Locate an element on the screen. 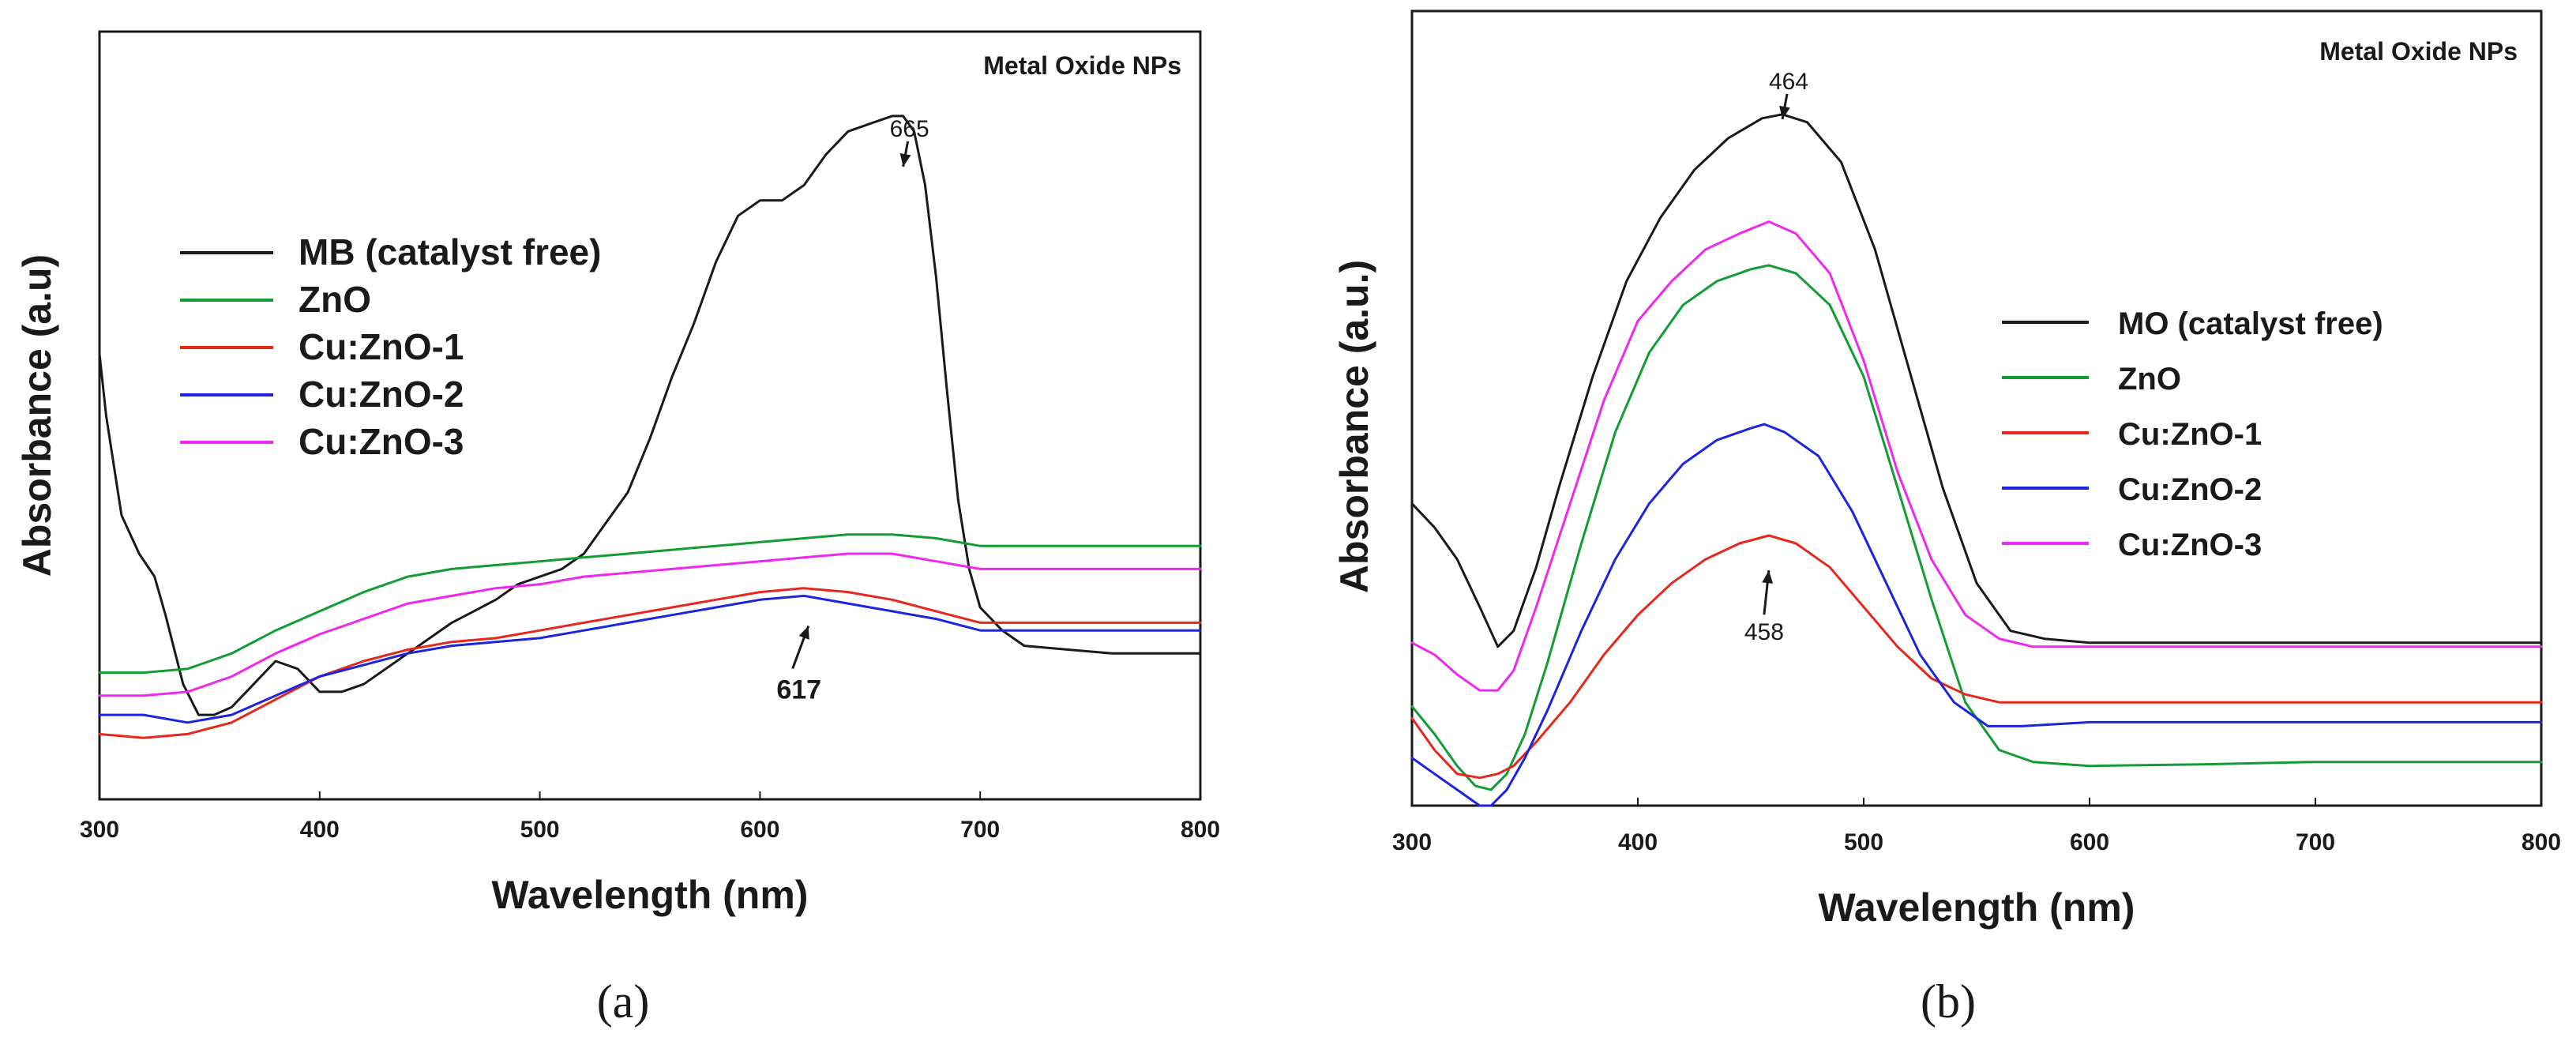 This screenshot has height=1041, width=2576. x-axis-label-a: Wavelength (nm) is located at coordinates (650, 895).